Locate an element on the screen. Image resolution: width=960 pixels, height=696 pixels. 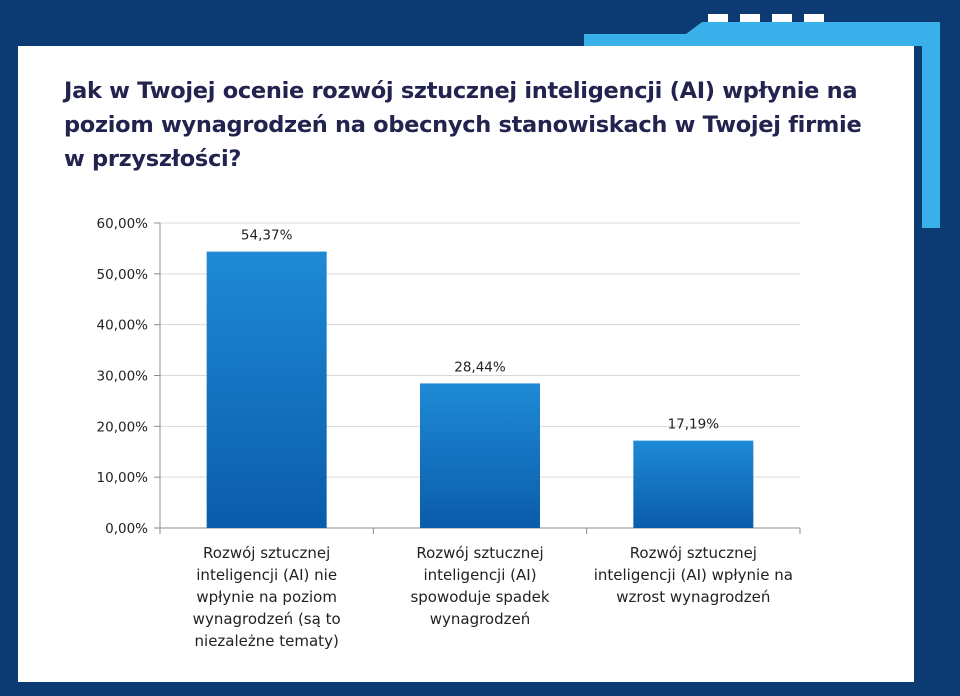
data-label: 28,44% is located at coordinates (480, 367).